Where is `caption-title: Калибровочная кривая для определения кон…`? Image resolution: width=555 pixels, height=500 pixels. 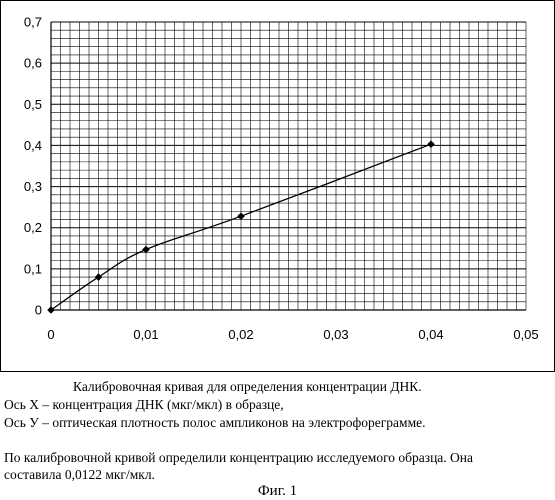 caption-title: Калибровочная кривая для определения кон… is located at coordinates (247, 387).